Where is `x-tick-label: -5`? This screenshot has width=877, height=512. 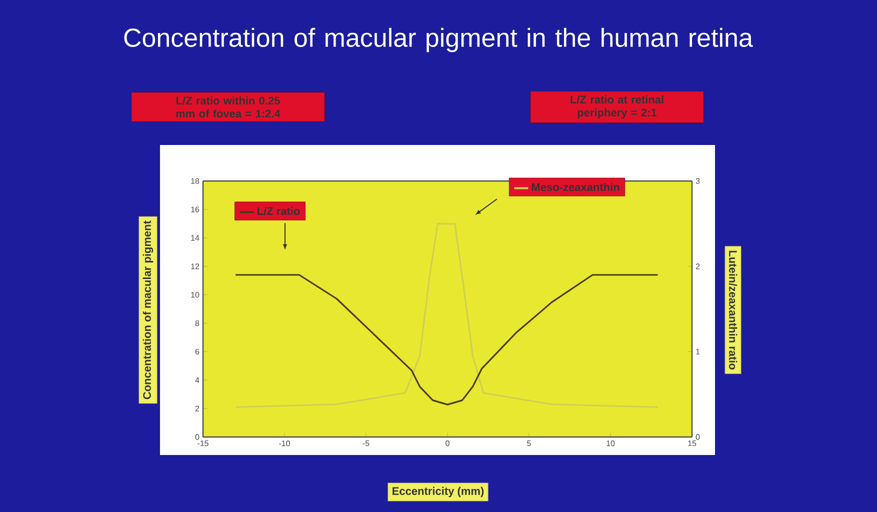 x-tick-label: -5 is located at coordinates (366, 443).